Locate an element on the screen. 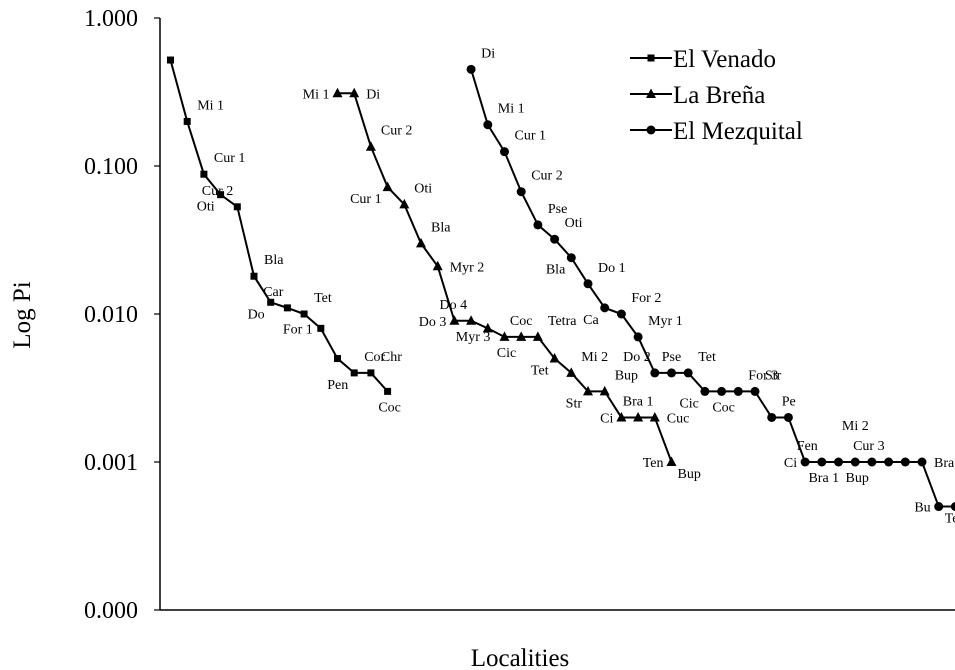 The image size is (955, 670). legend-entry: El Venado is located at coordinates (703, 59).